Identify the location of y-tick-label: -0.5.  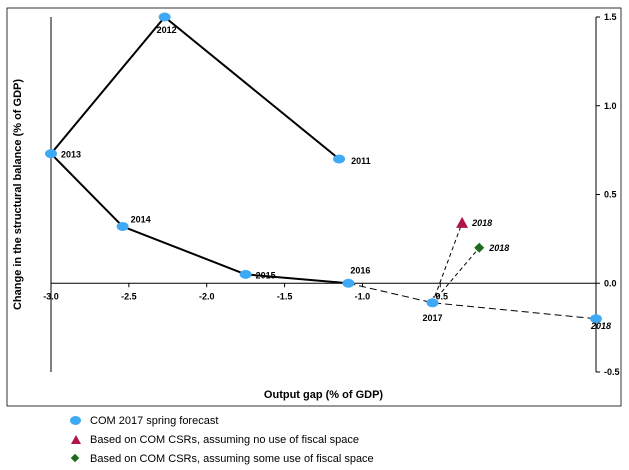
(612, 372).